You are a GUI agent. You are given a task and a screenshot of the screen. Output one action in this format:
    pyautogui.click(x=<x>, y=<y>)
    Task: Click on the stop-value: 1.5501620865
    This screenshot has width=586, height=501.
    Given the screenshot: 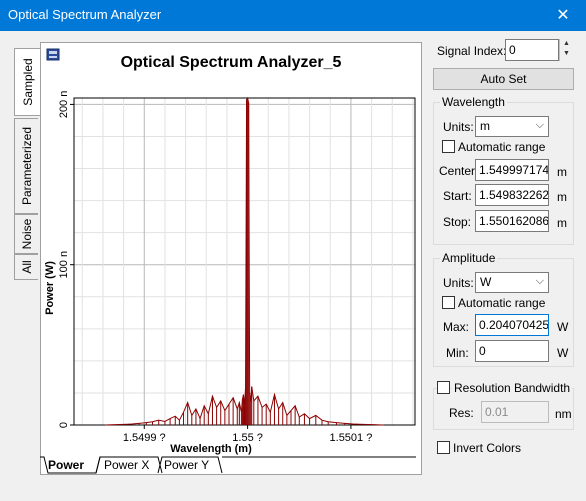 What is the action you would take?
    pyautogui.click(x=514, y=221)
    